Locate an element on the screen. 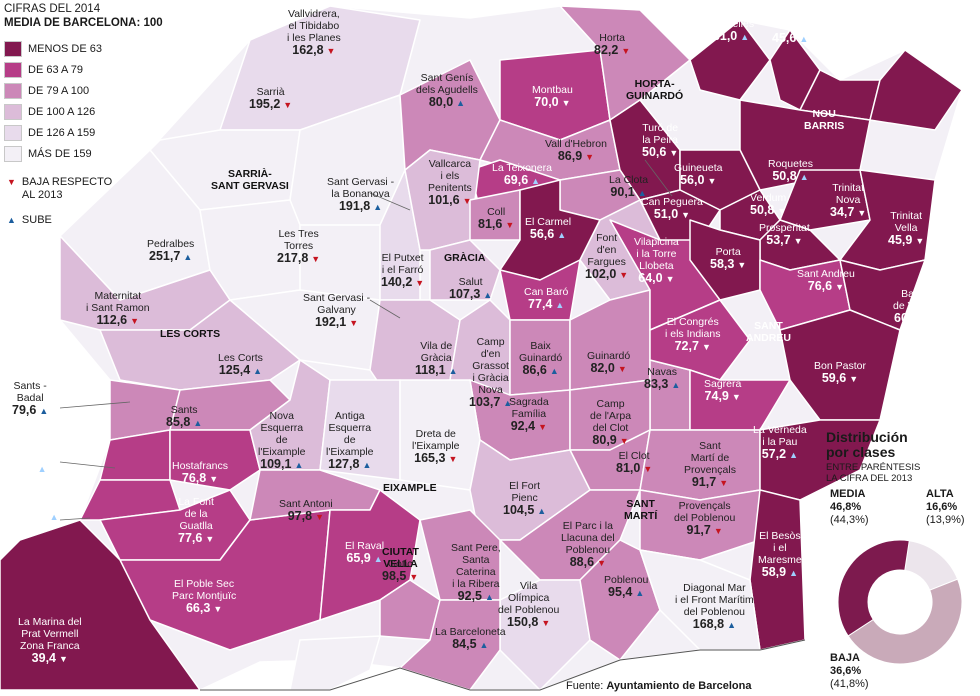  neighborhood-name: Roquetes is located at coordinates (790, 164).